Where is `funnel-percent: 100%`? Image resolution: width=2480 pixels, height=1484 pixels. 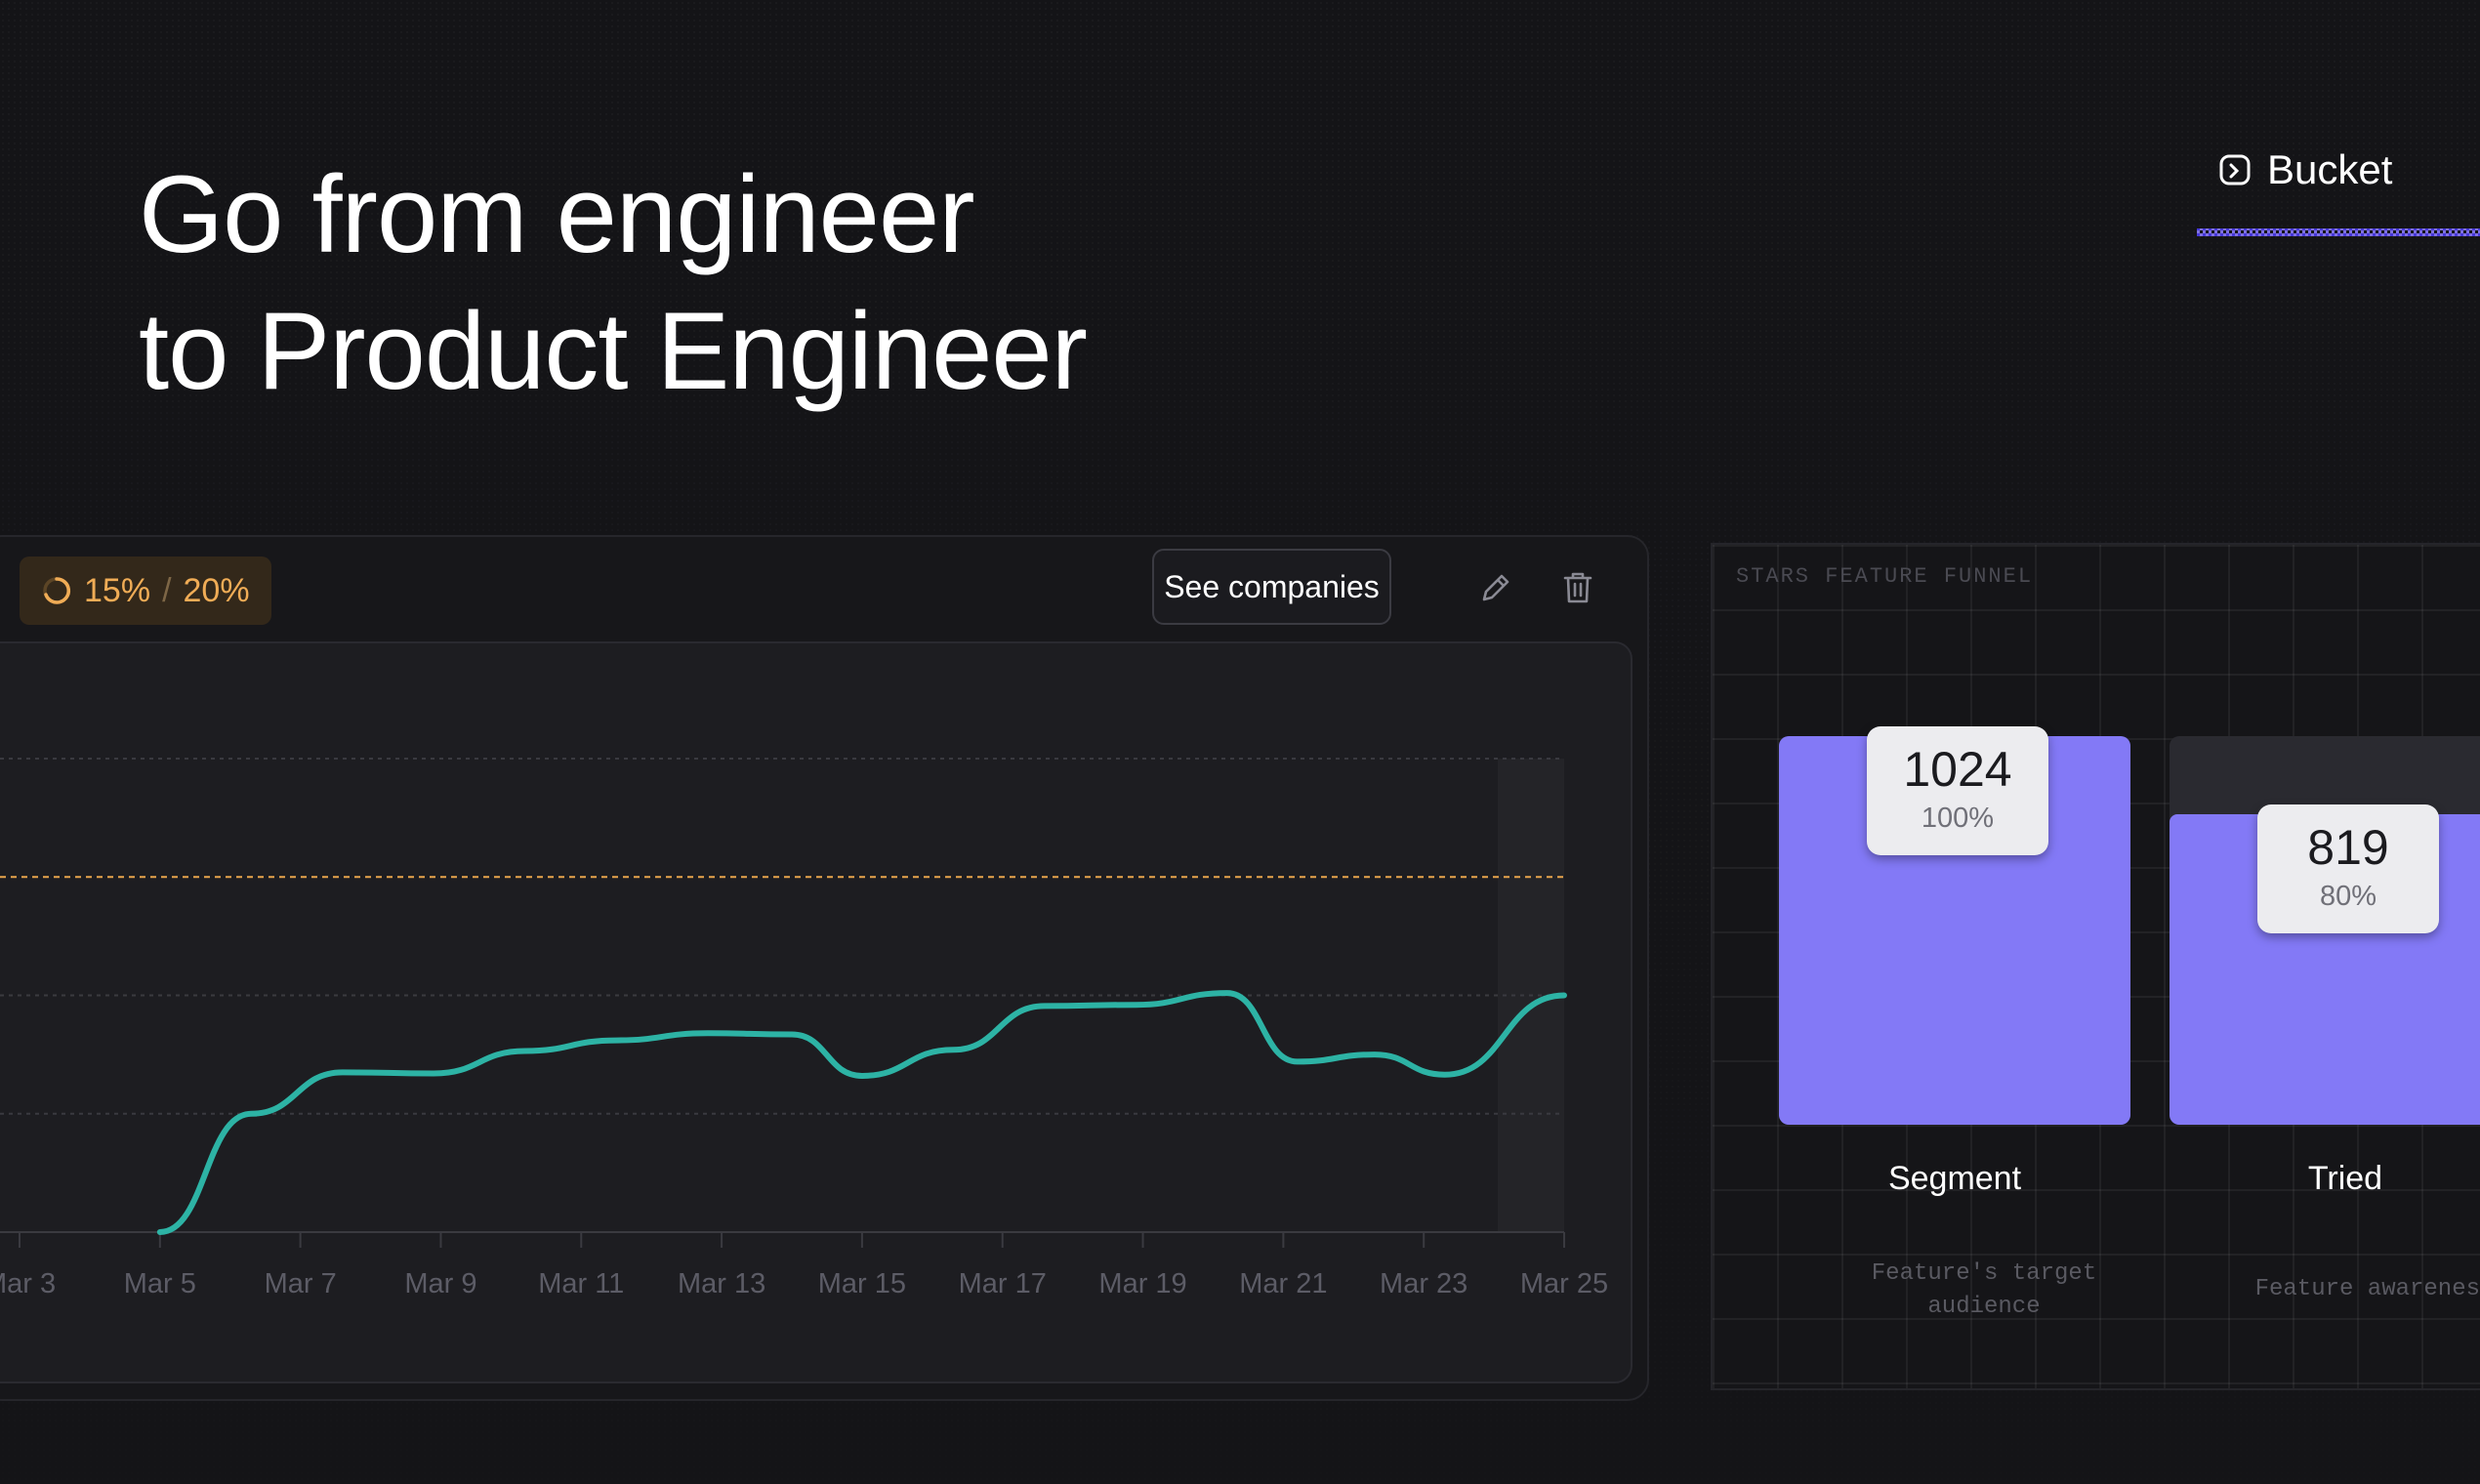 funnel-percent: 100% is located at coordinates (1958, 819).